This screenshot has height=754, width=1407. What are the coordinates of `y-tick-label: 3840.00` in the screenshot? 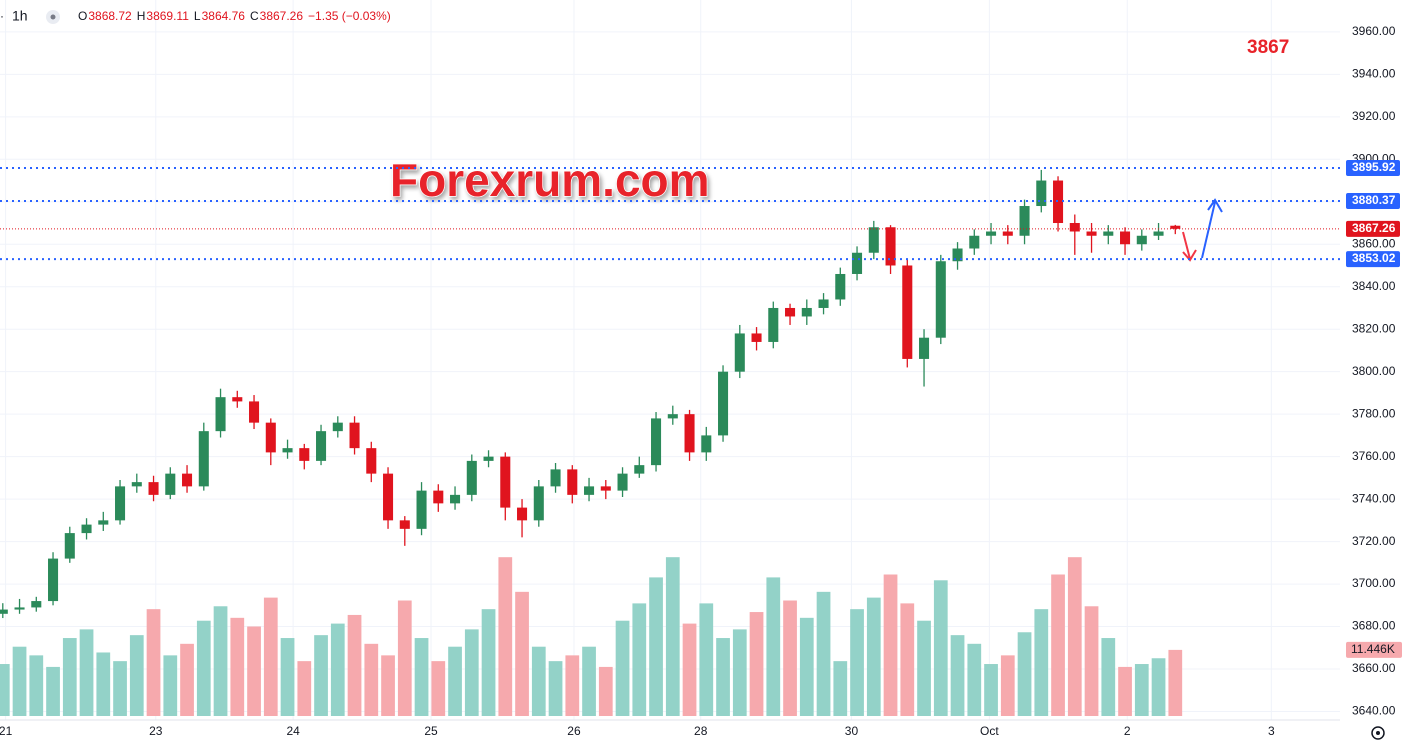 It's located at (1374, 286).